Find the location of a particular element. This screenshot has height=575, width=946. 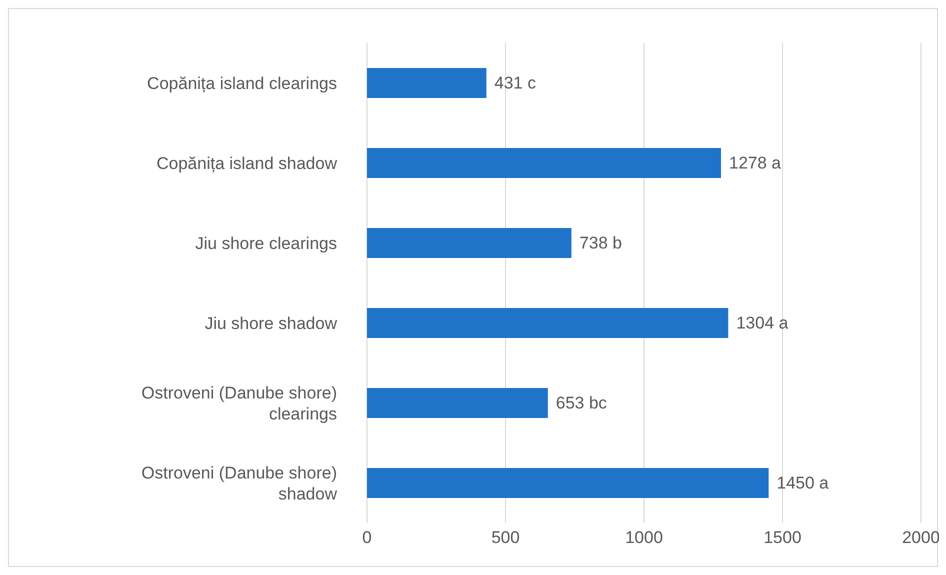

x-tick-label: 2000 is located at coordinates (921, 538).